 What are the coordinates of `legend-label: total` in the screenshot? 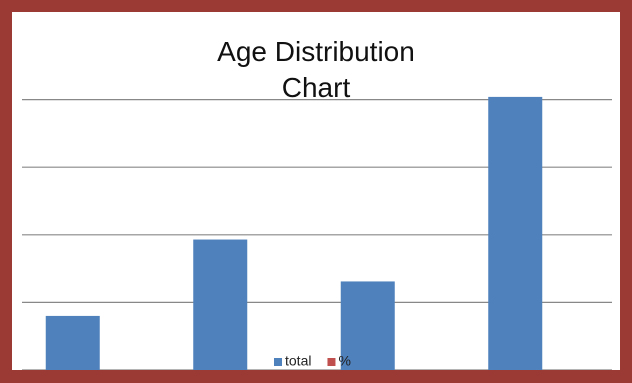 It's located at (298, 361).